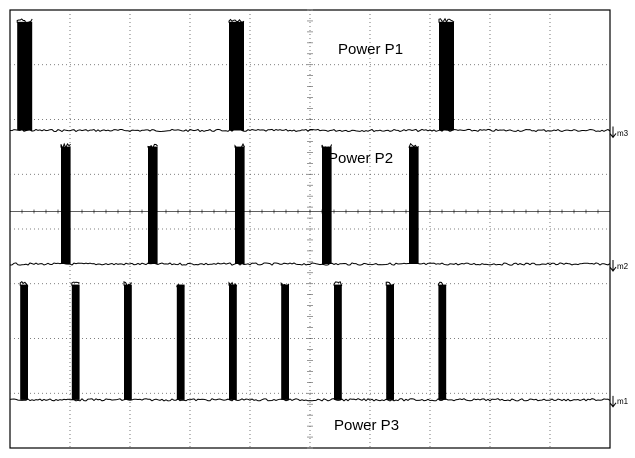 This screenshot has height=458, width=635. What do you see at coordinates (370, 49) in the screenshot?
I see `series-label-p1: Power P1` at bounding box center [370, 49].